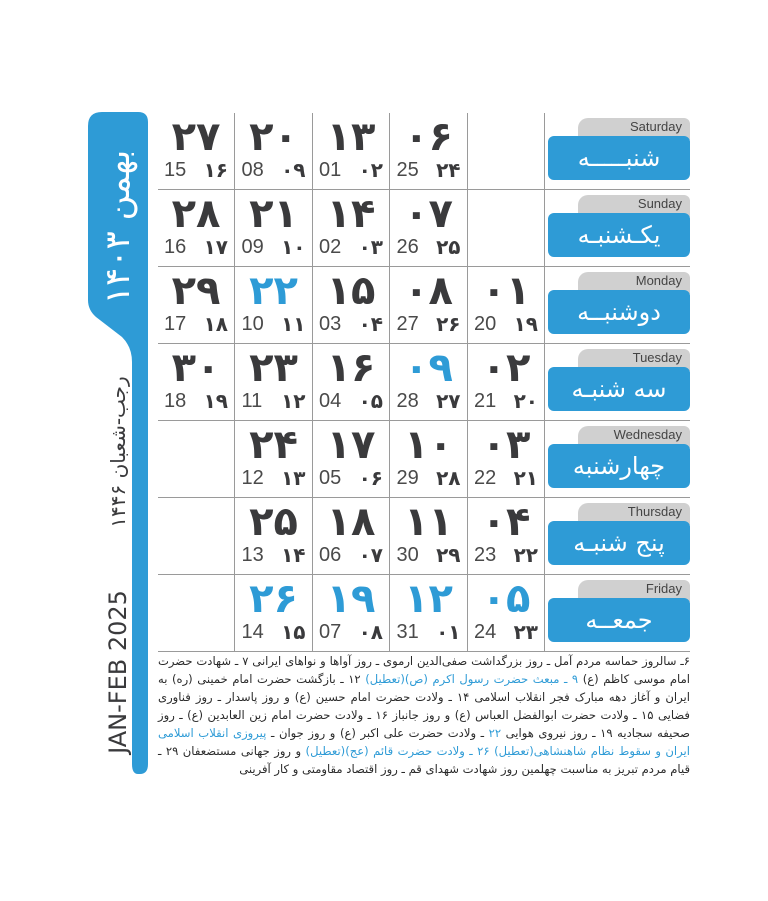  I want to click on sidebar-banner: بهمن ۱۴۰۳ رجب-شعبان ۱۴۴۶ JAN-FEB 2025, so click(119, 443).